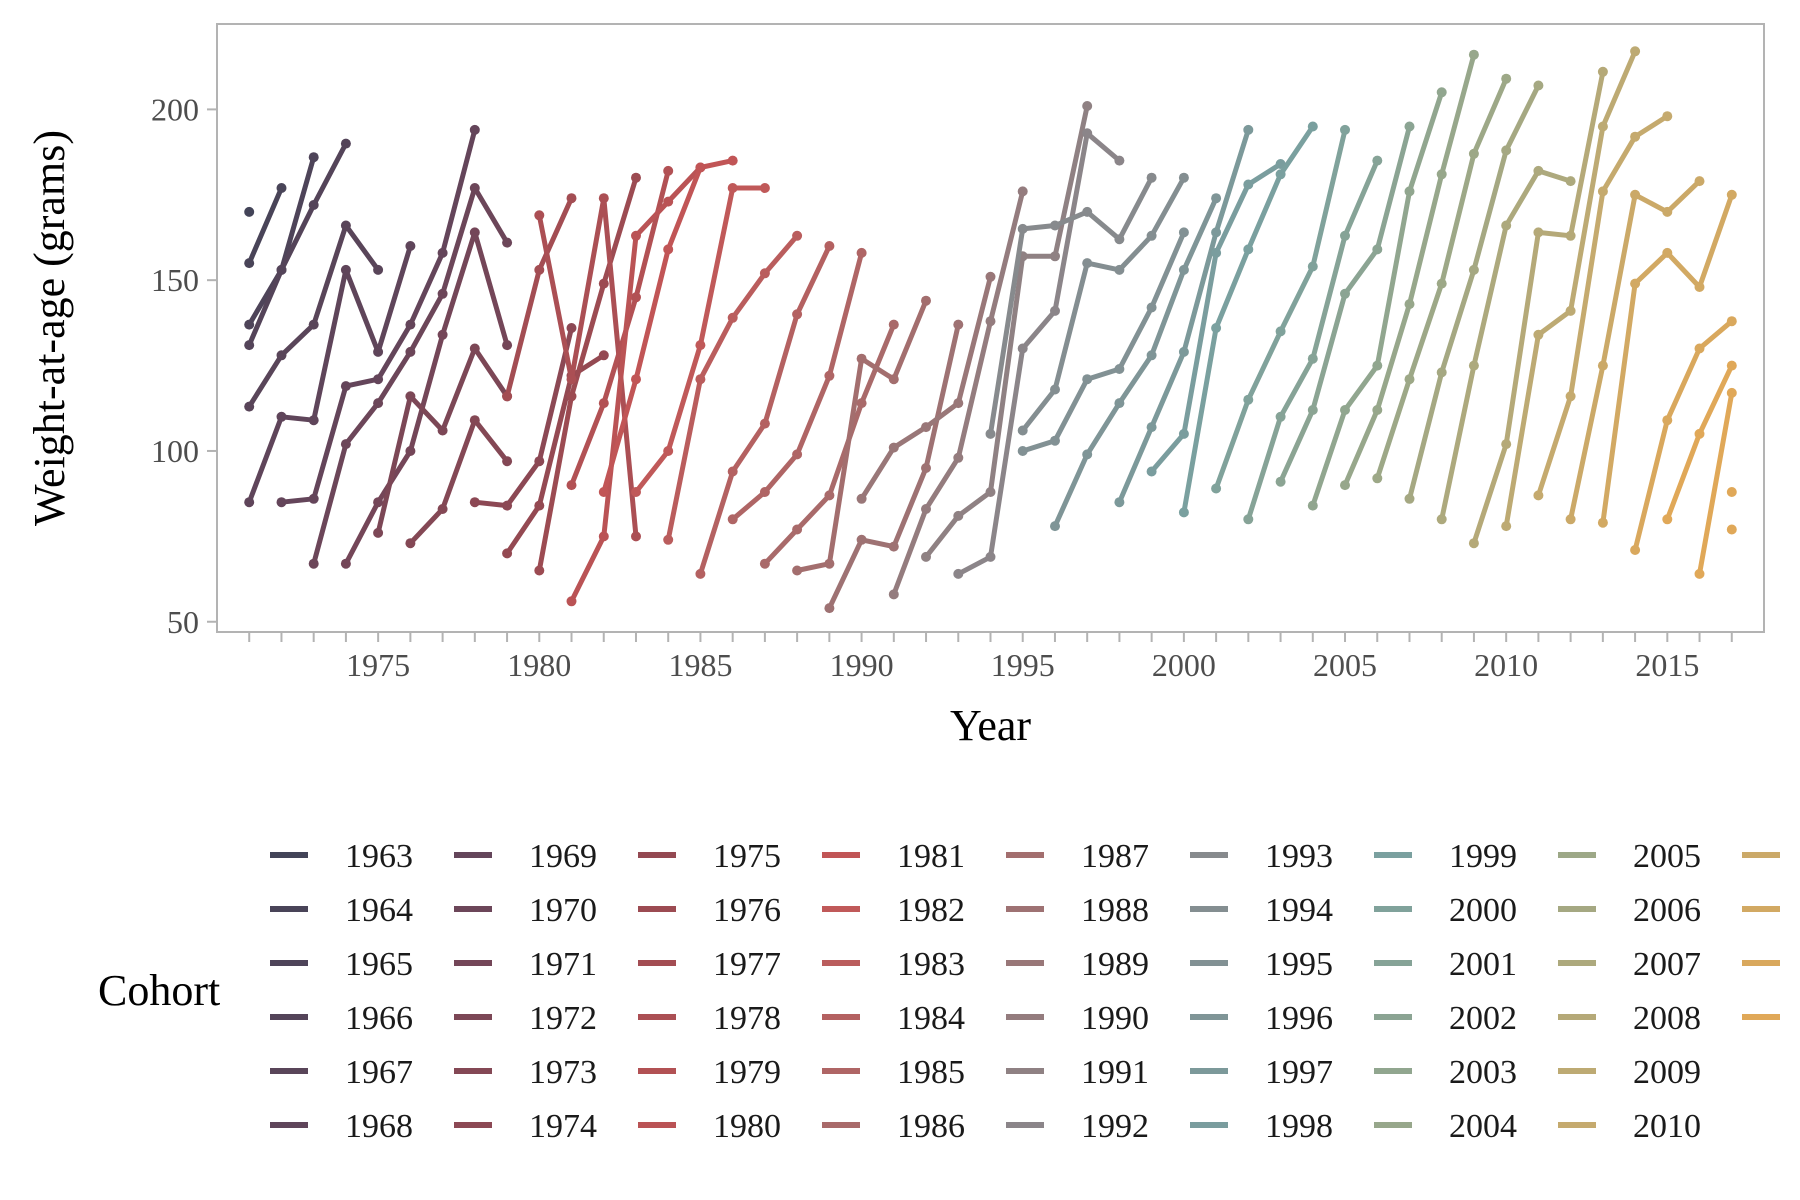 This screenshot has height=1200, width=1800. I want to click on legend-label: 2003, so click(1483, 1072).